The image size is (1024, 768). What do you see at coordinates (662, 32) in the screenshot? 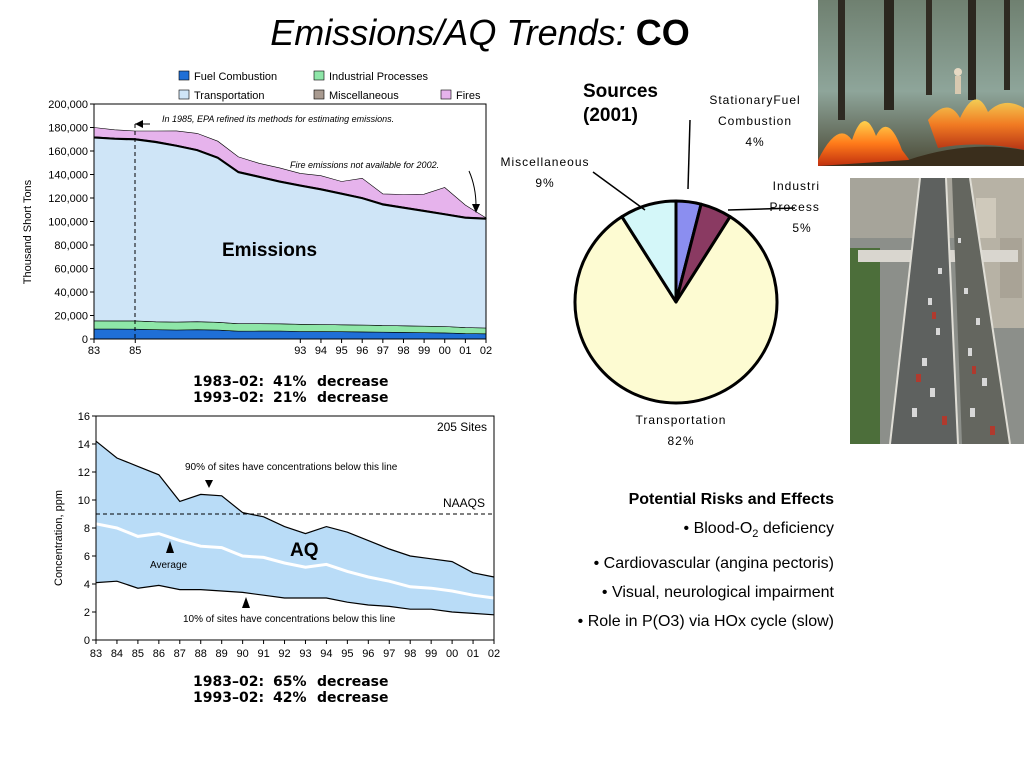
I see `title-pollutant: CO` at bounding box center [662, 32].